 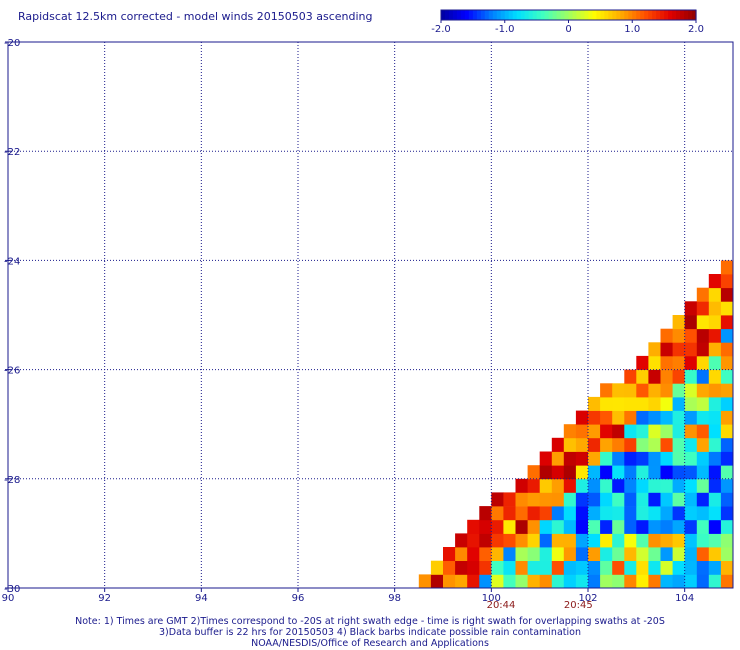 What do you see at coordinates (587, 598) in the screenshot?
I see `x-tick-label: 102` at bounding box center [587, 598].